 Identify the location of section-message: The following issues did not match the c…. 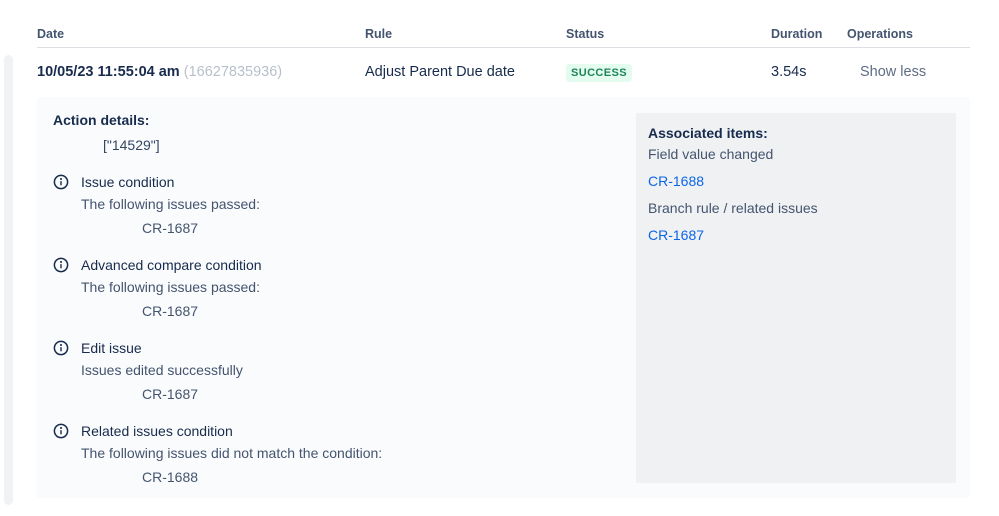
(232, 453).